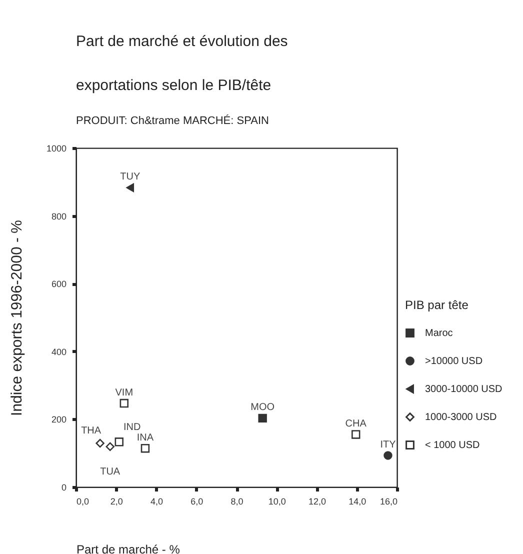 The height and width of the screenshot is (554, 523). What do you see at coordinates (110, 472) in the screenshot?
I see `annotation: TUA` at bounding box center [110, 472].